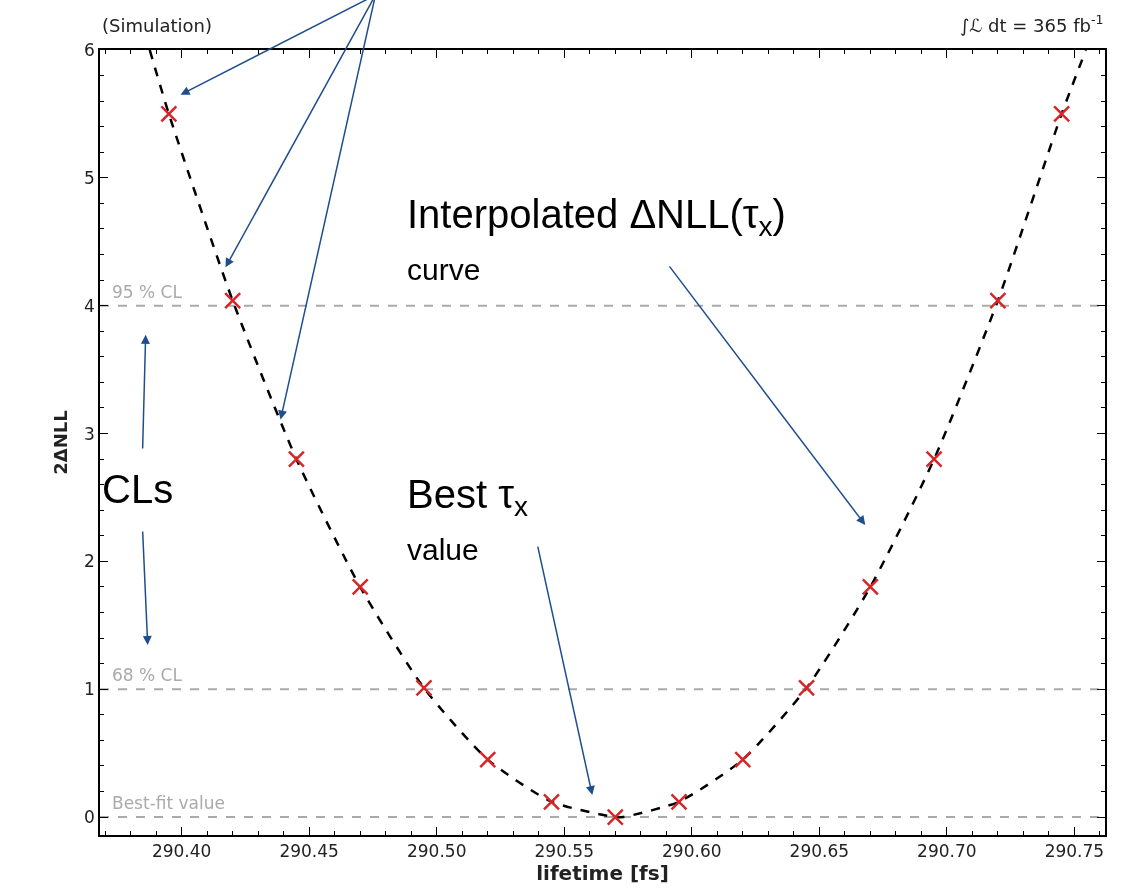 This screenshot has width=1122, height=895. I want to click on y-tick-label: 1, so click(89, 689).